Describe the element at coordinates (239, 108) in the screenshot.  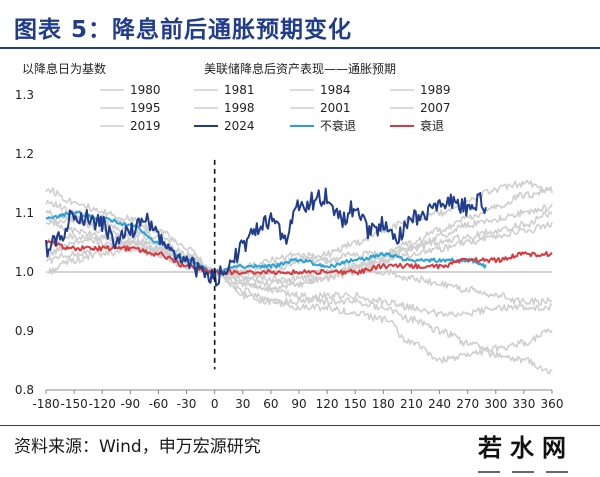
I see `legend-label-1998: 1998` at that location.